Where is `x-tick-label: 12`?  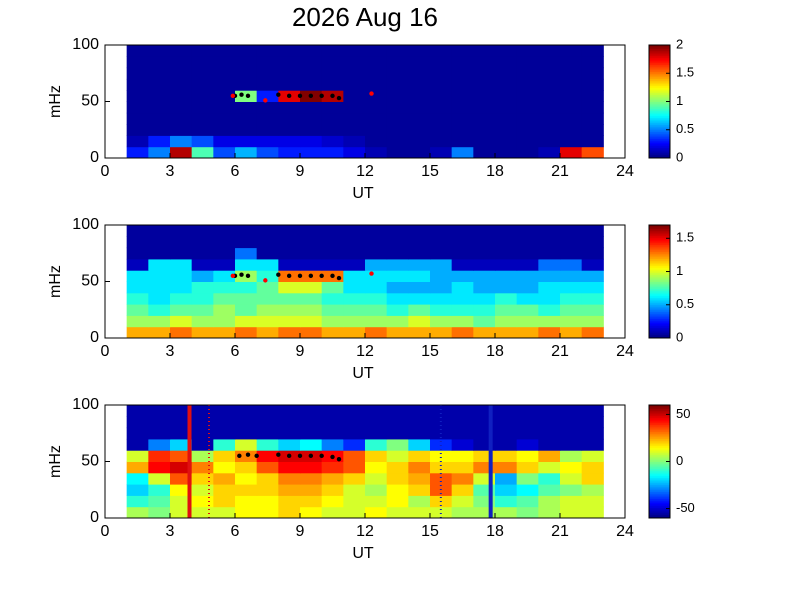 x-tick-label: 12 is located at coordinates (365, 531).